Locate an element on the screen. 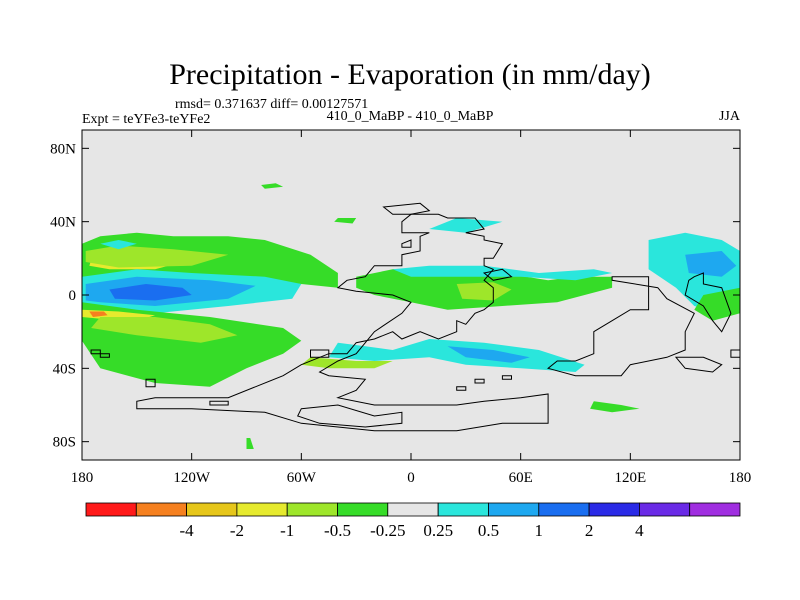  region-equatorial-blue is located at coordinates (150, 292).